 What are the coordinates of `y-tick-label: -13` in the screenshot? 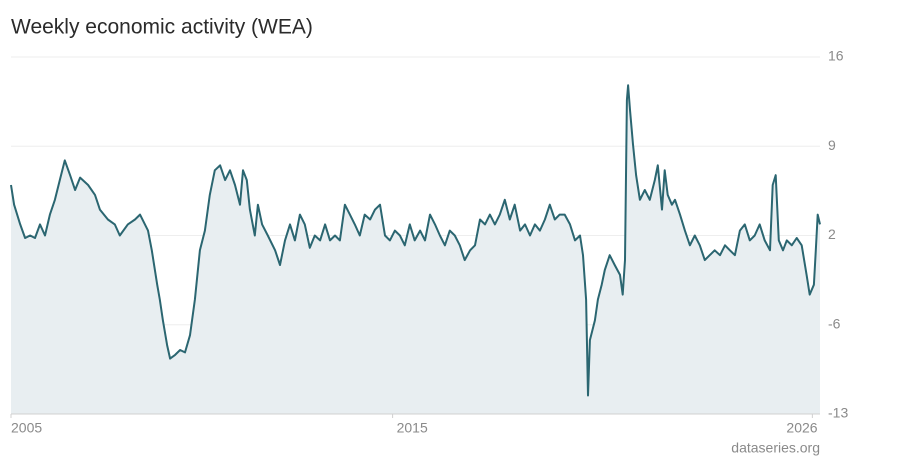 It's located at (838, 413).